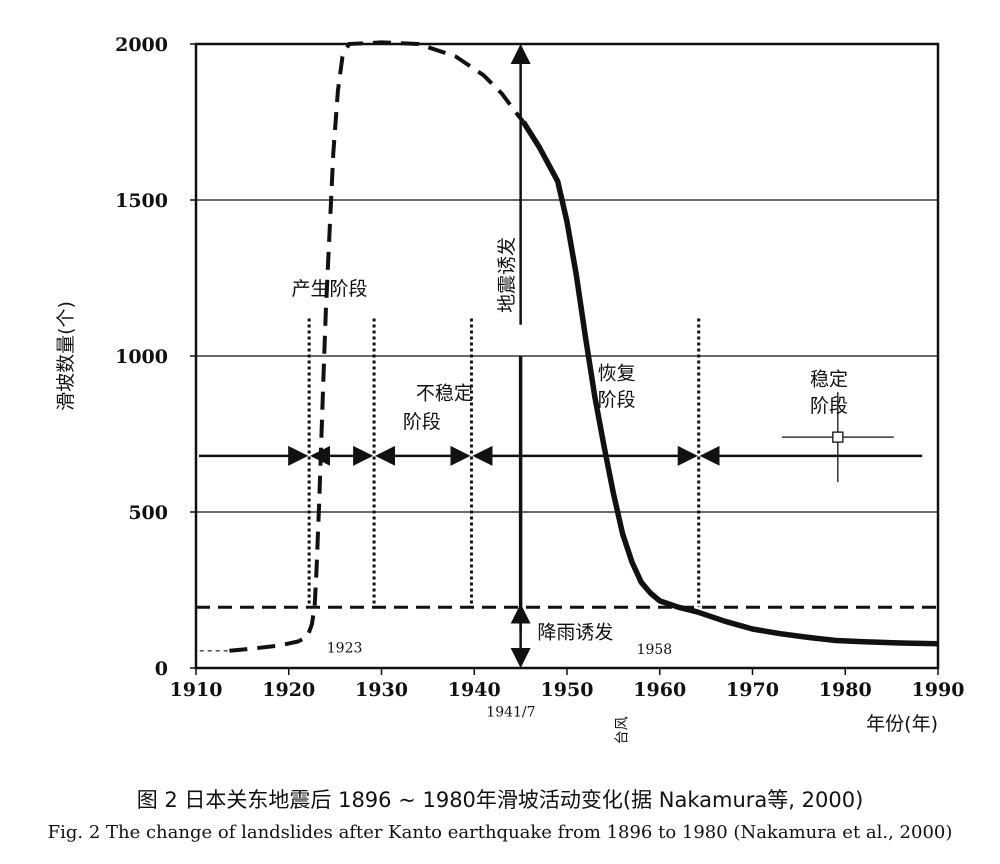 This screenshot has width=1000, height=864. I want to click on y-tick-label-500: 500, so click(148, 513).